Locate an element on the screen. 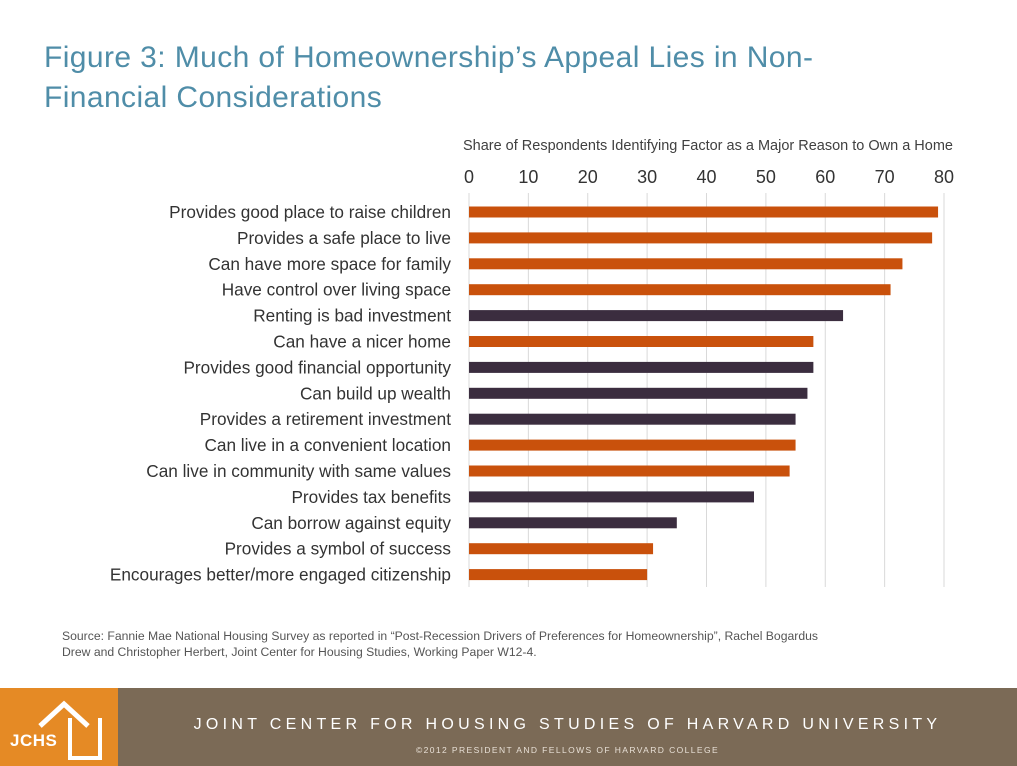  title-line-2: Financial Considerations is located at coordinates (213, 97).